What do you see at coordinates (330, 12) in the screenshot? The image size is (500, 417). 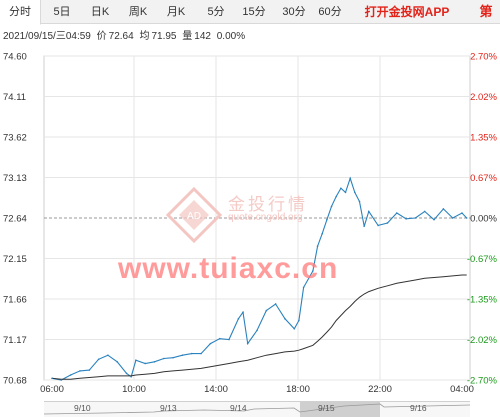 I see `tab-60min: 60分` at bounding box center [330, 12].